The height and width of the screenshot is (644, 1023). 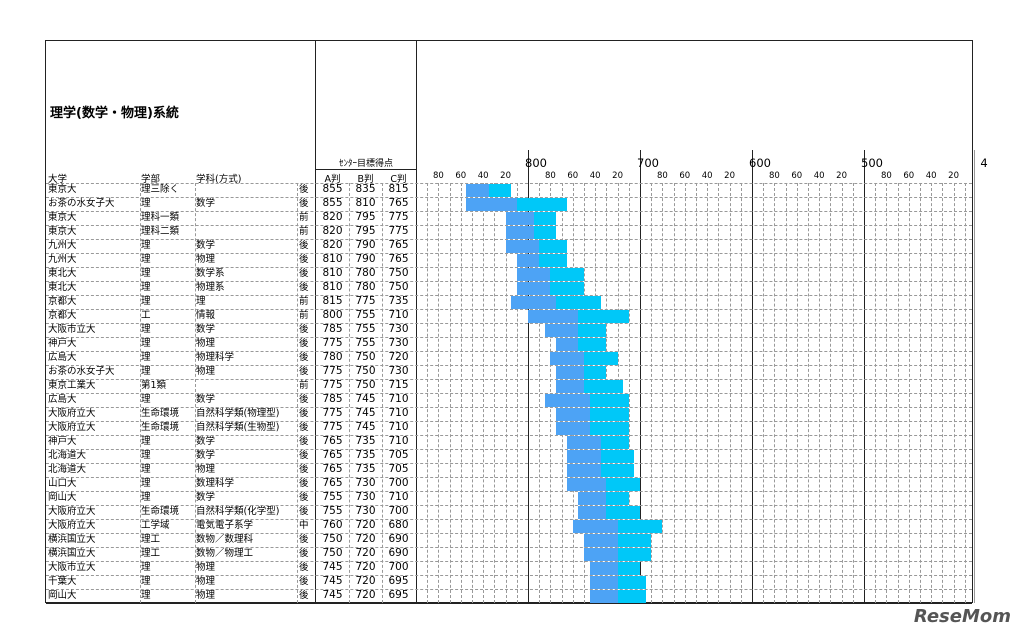 I want to click on cell-score-A: 775, so click(x=332, y=343).